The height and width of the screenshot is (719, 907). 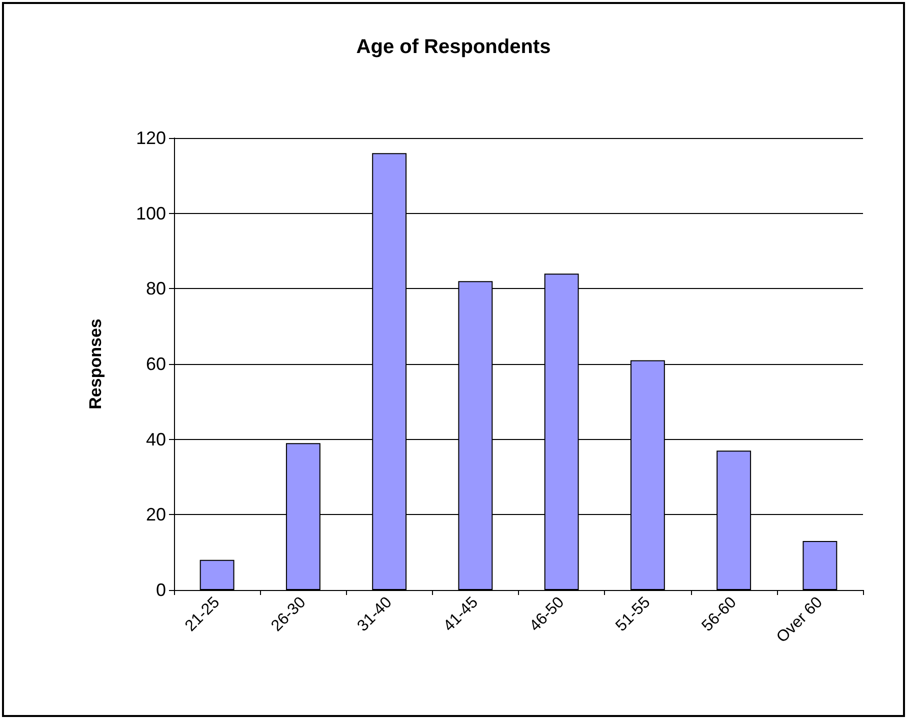 What do you see at coordinates (156, 364) in the screenshot?
I see `y-tick-label: 60` at bounding box center [156, 364].